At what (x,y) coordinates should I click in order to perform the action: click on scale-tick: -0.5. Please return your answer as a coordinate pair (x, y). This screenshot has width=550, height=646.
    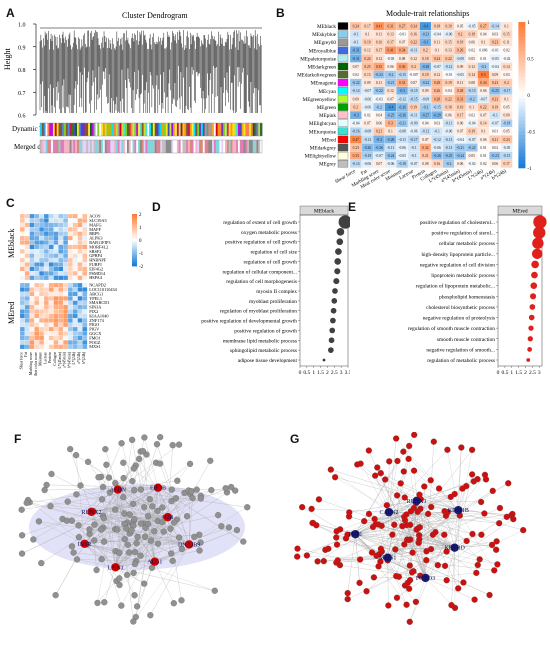
    Looking at the image, I should click on (531, 132).